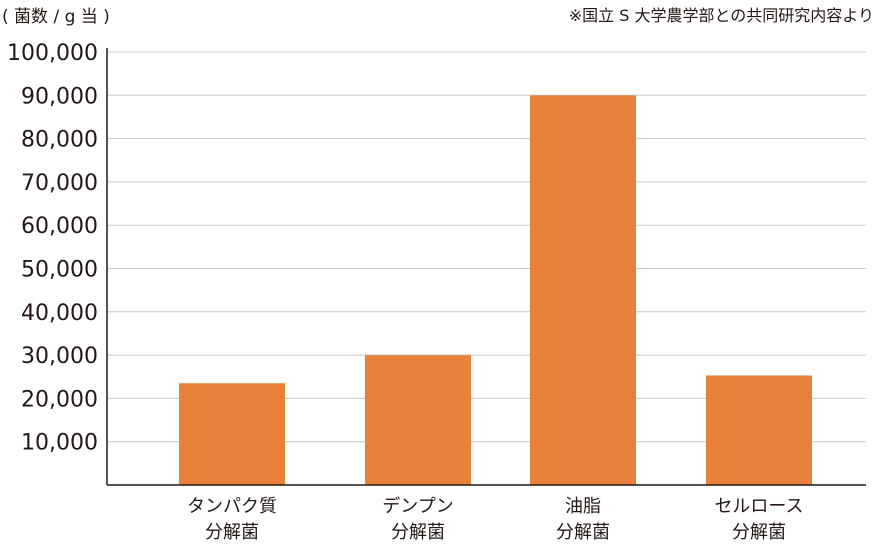 Image resolution: width=880 pixels, height=544 pixels. Describe the element at coordinates (59, 140) in the screenshot. I see `y-tick-label: 80,000` at that location.